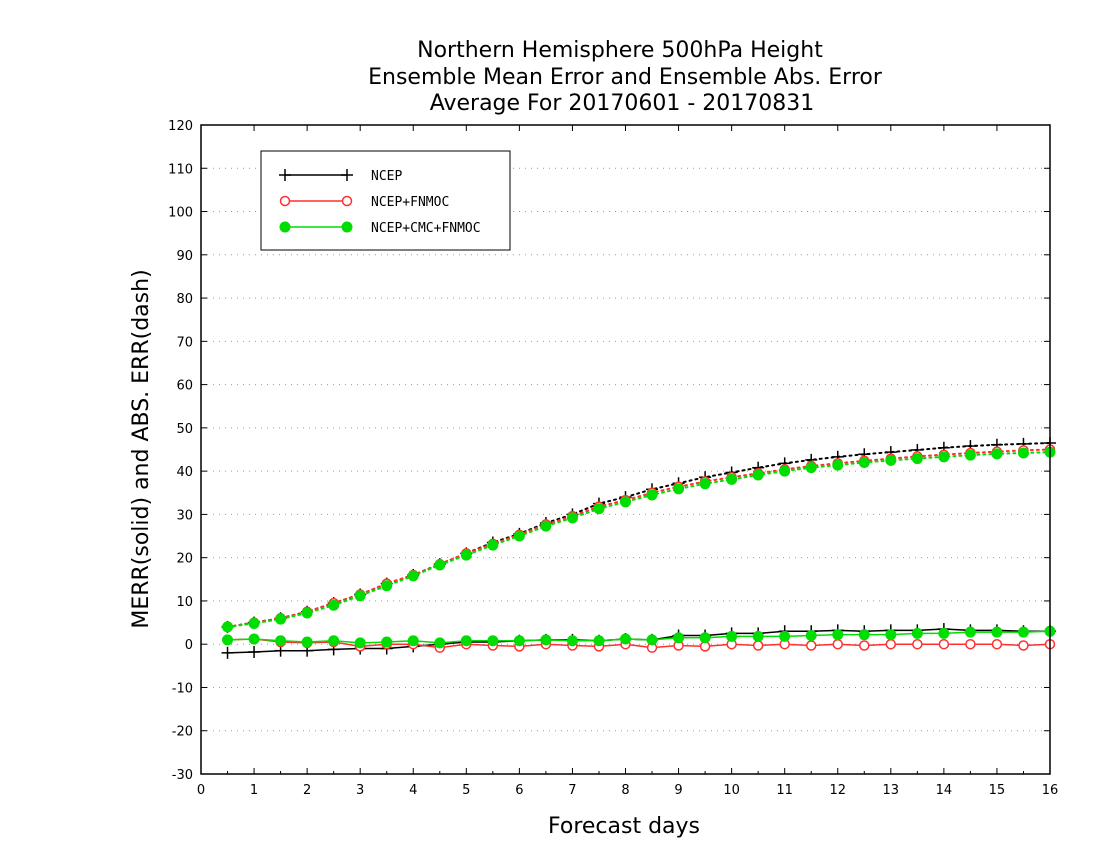 This screenshot has width=1100, height=850. Describe the element at coordinates (180, 169) in the screenshot. I see `y-tick-label: 110` at that location.